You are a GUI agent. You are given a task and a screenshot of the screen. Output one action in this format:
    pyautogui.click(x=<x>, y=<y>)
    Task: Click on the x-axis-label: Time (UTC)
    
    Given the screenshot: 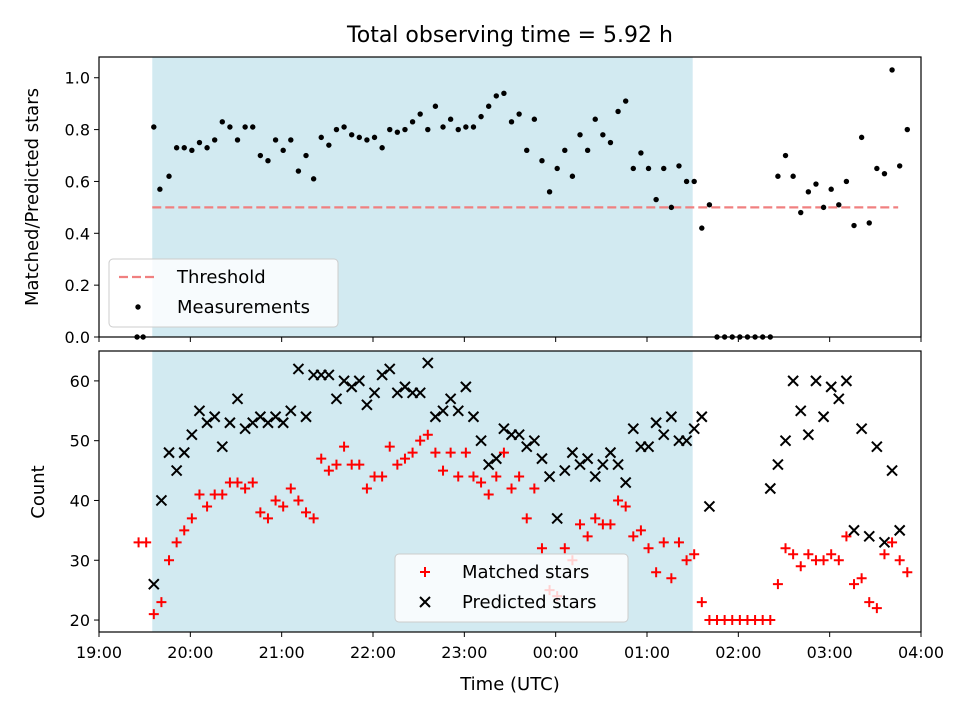 What is the action you would take?
    pyautogui.click(x=509, y=684)
    